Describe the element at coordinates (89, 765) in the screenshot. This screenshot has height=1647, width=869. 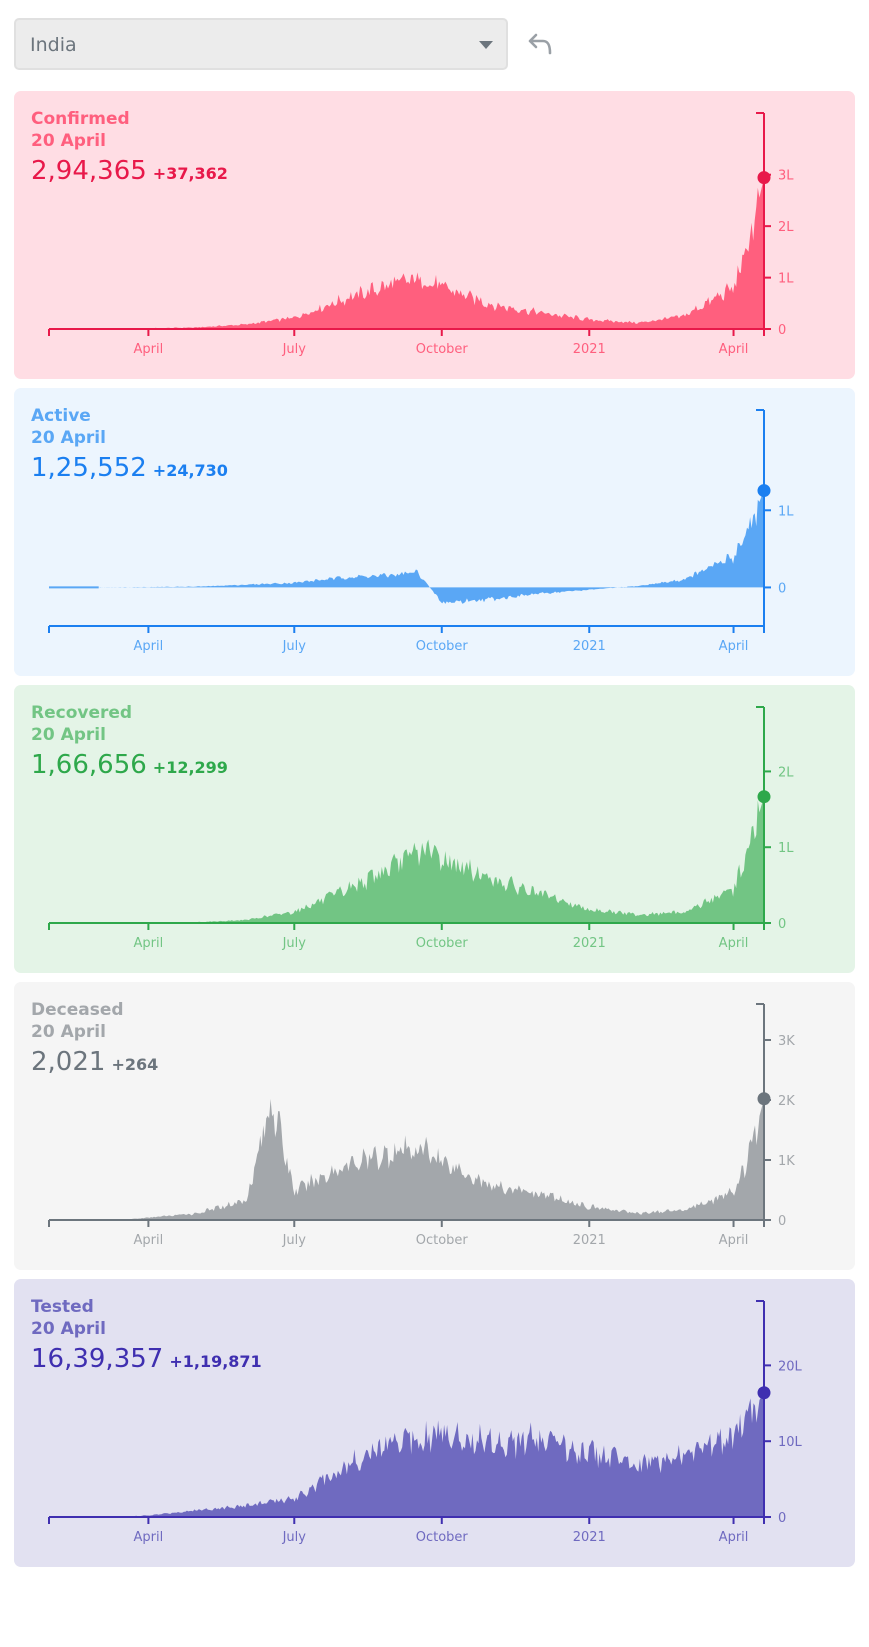
I see `stat-total: 1,66,656` at that location.